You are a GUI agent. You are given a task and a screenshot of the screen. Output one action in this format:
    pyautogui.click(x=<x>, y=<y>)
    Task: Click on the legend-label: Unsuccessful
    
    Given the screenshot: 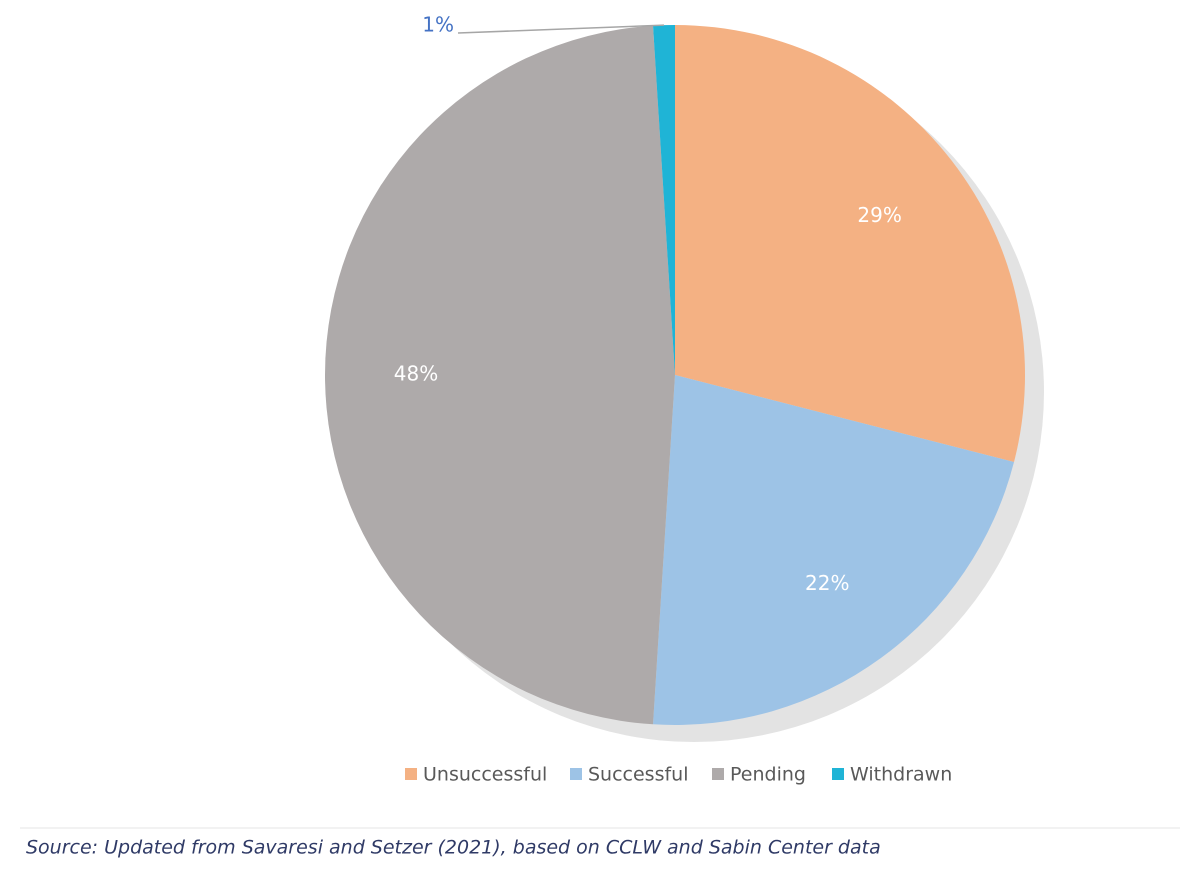 What is the action you would take?
    pyautogui.click(x=485, y=775)
    